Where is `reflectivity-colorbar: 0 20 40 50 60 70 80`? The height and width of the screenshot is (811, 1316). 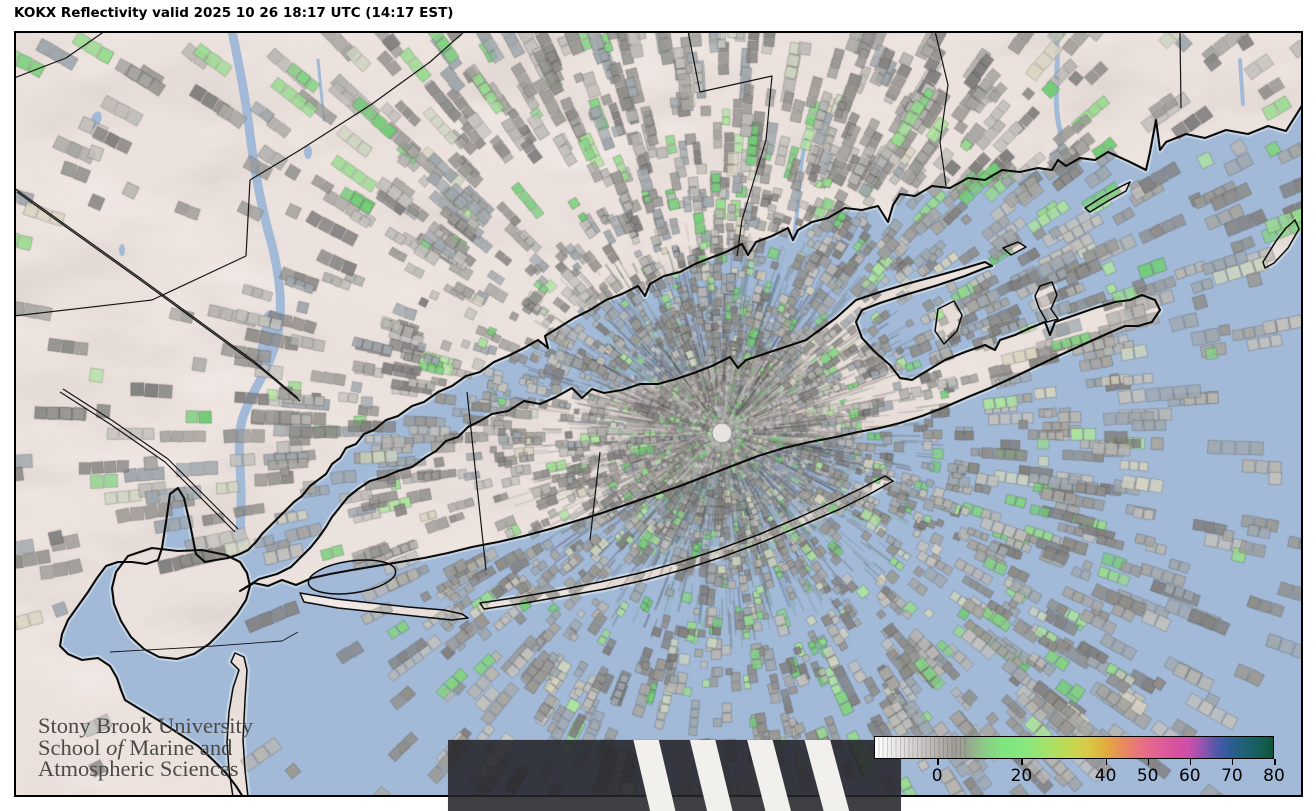 reflectivity-colorbar: 0 20 40 50 60 70 80 is located at coordinates (1079, 767).